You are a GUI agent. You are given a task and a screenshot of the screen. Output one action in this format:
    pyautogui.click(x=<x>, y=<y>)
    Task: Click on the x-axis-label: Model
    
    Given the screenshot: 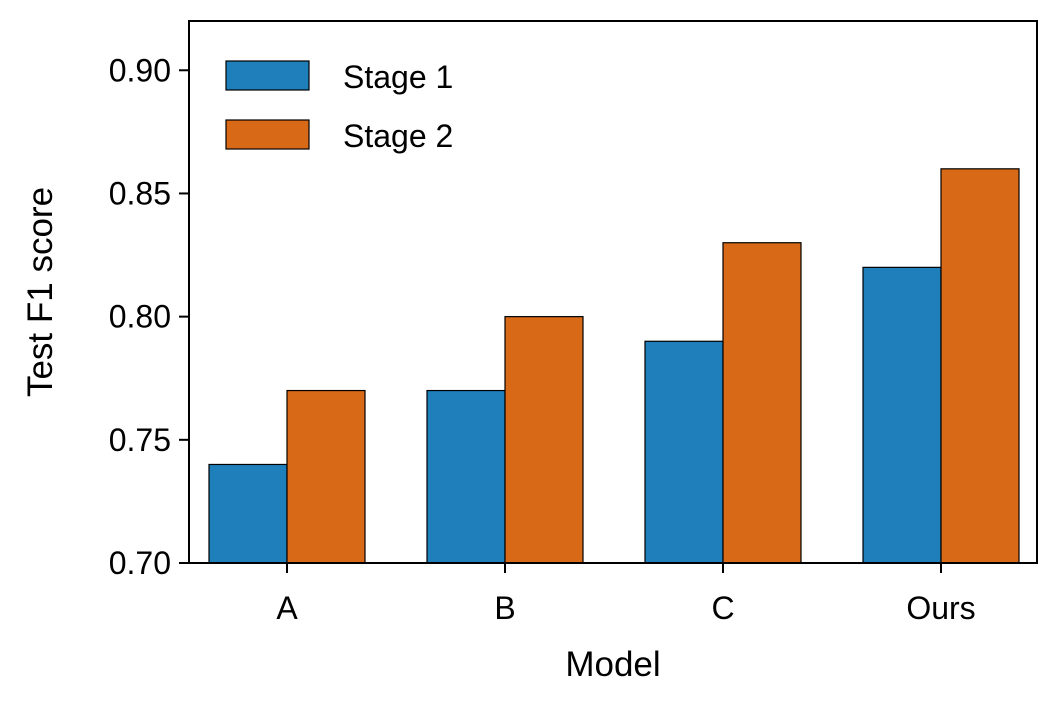 What is the action you would take?
    pyautogui.click(x=612, y=664)
    